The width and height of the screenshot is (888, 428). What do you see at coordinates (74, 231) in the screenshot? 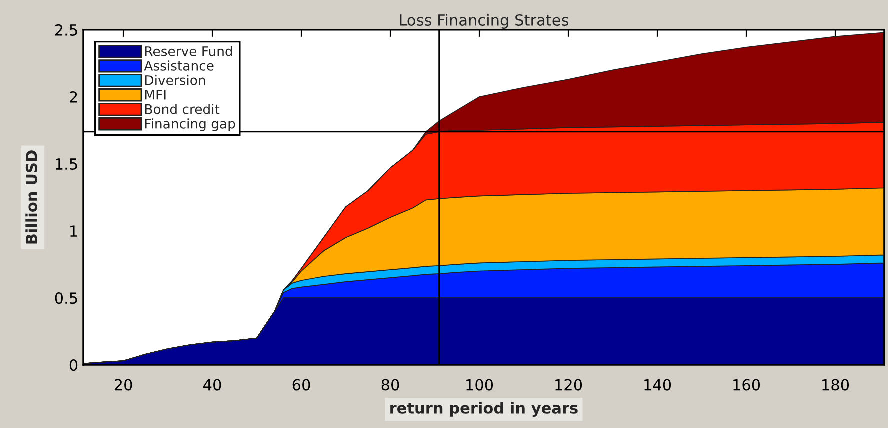
I see `y-tick-label: 1` at bounding box center [74, 231].